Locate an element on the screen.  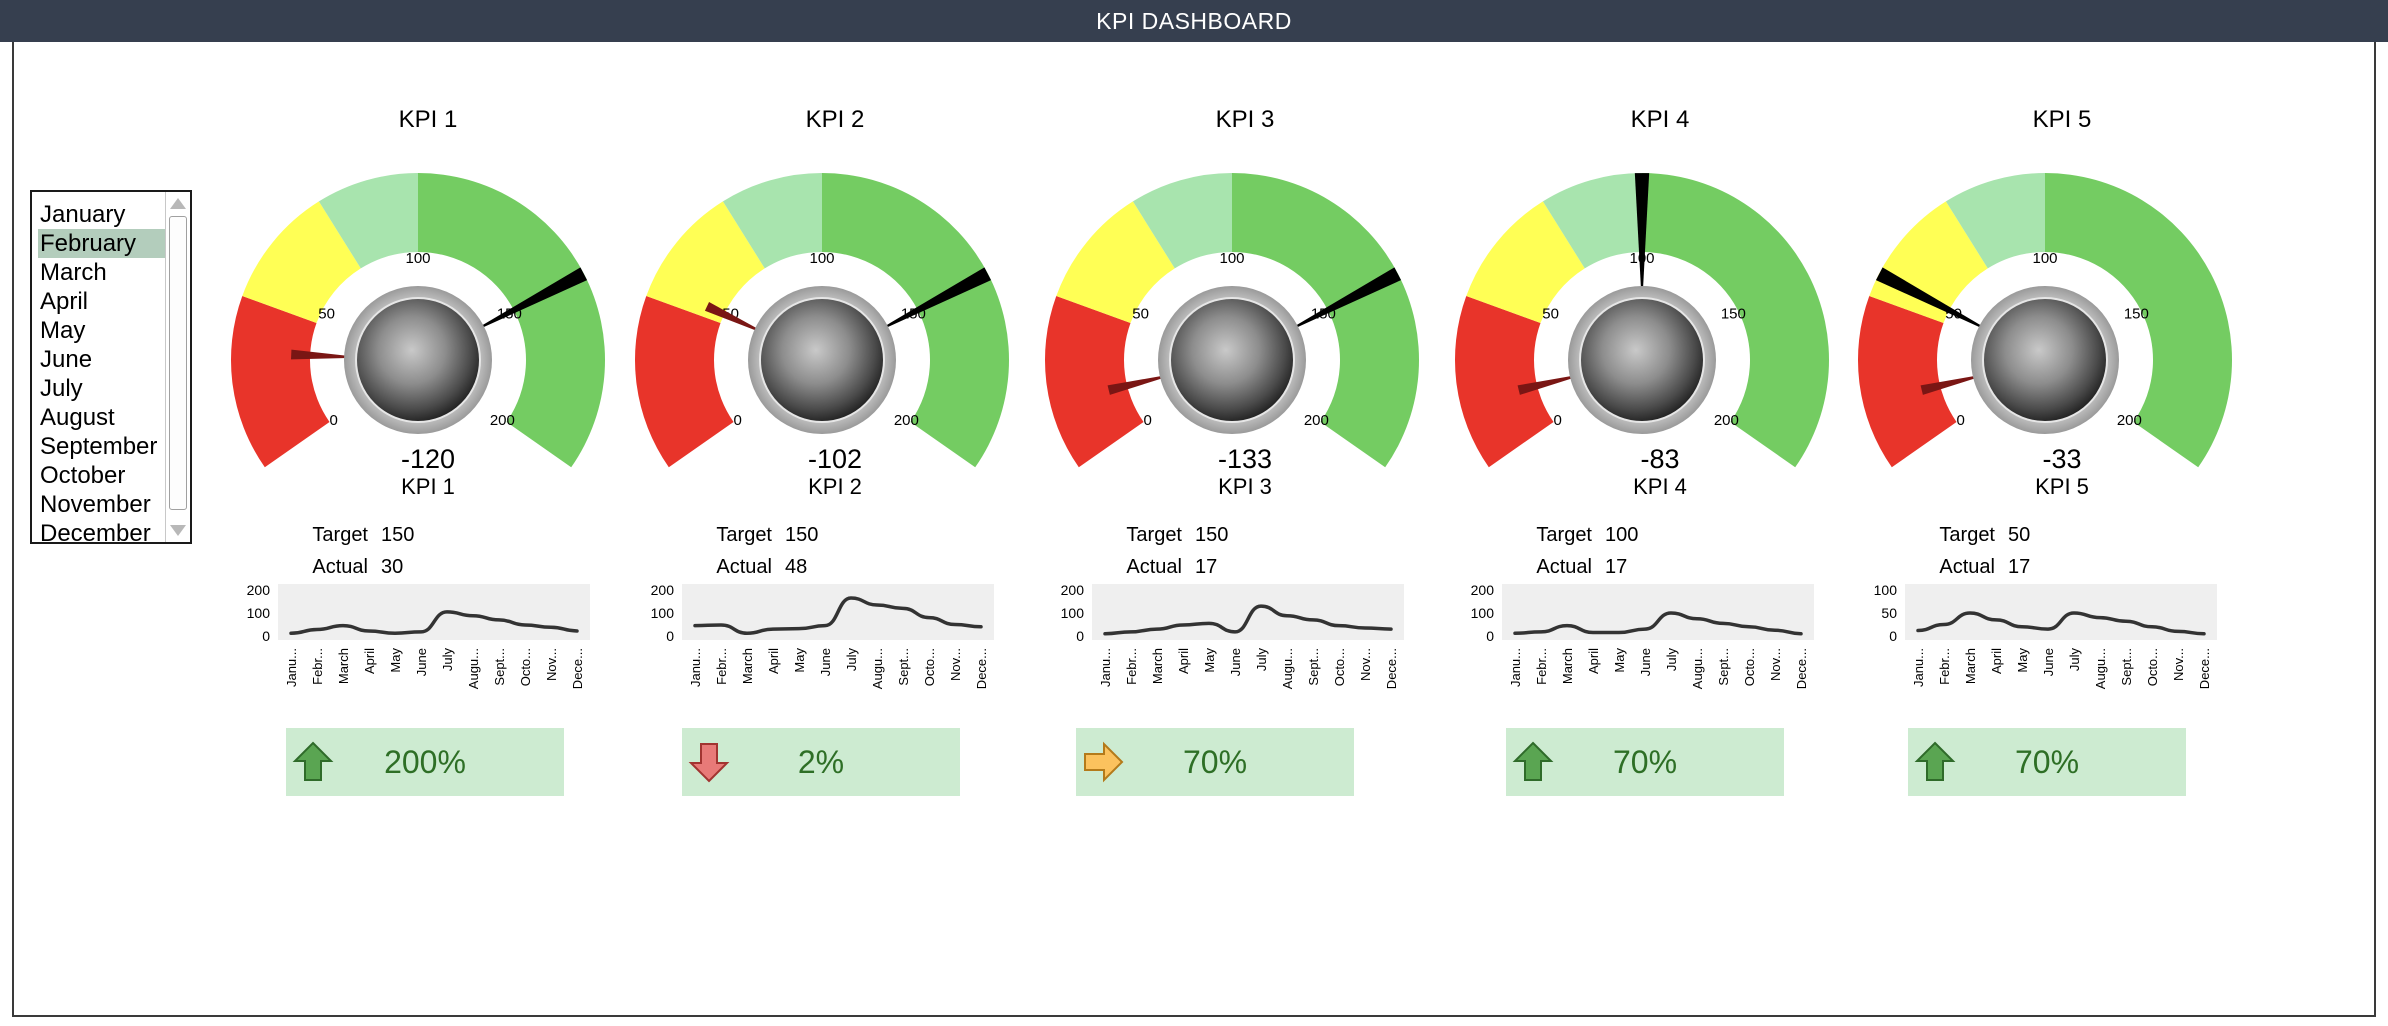
listbox-scrollbar is located at coordinates (177, 367).